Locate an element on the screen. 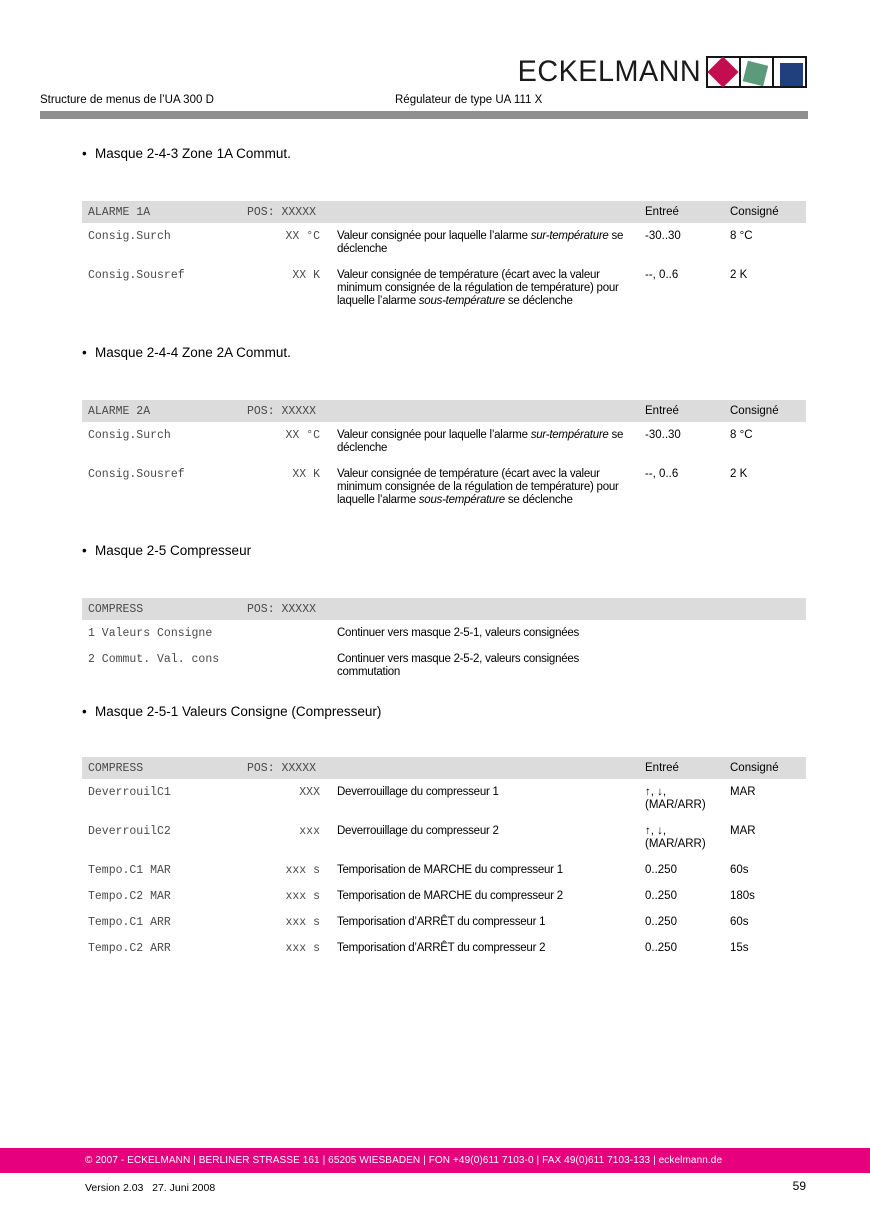 This screenshot has width=870, height=1230. section-heading: • Masque 2-5 Compresseur is located at coordinates (444, 551).